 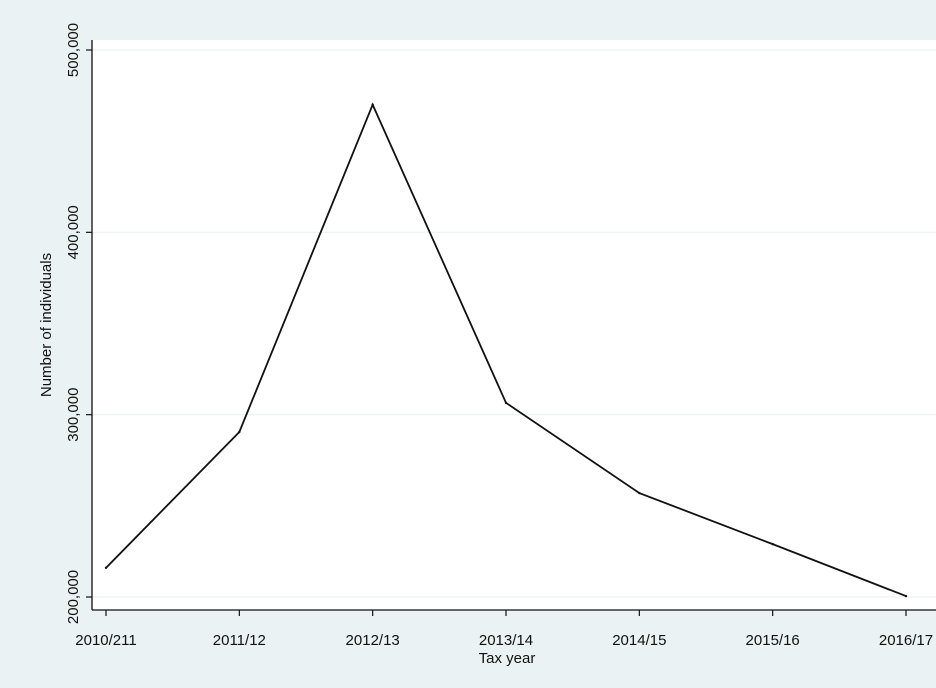 I want to click on x-tick-label: 2012/13, so click(x=373, y=640).